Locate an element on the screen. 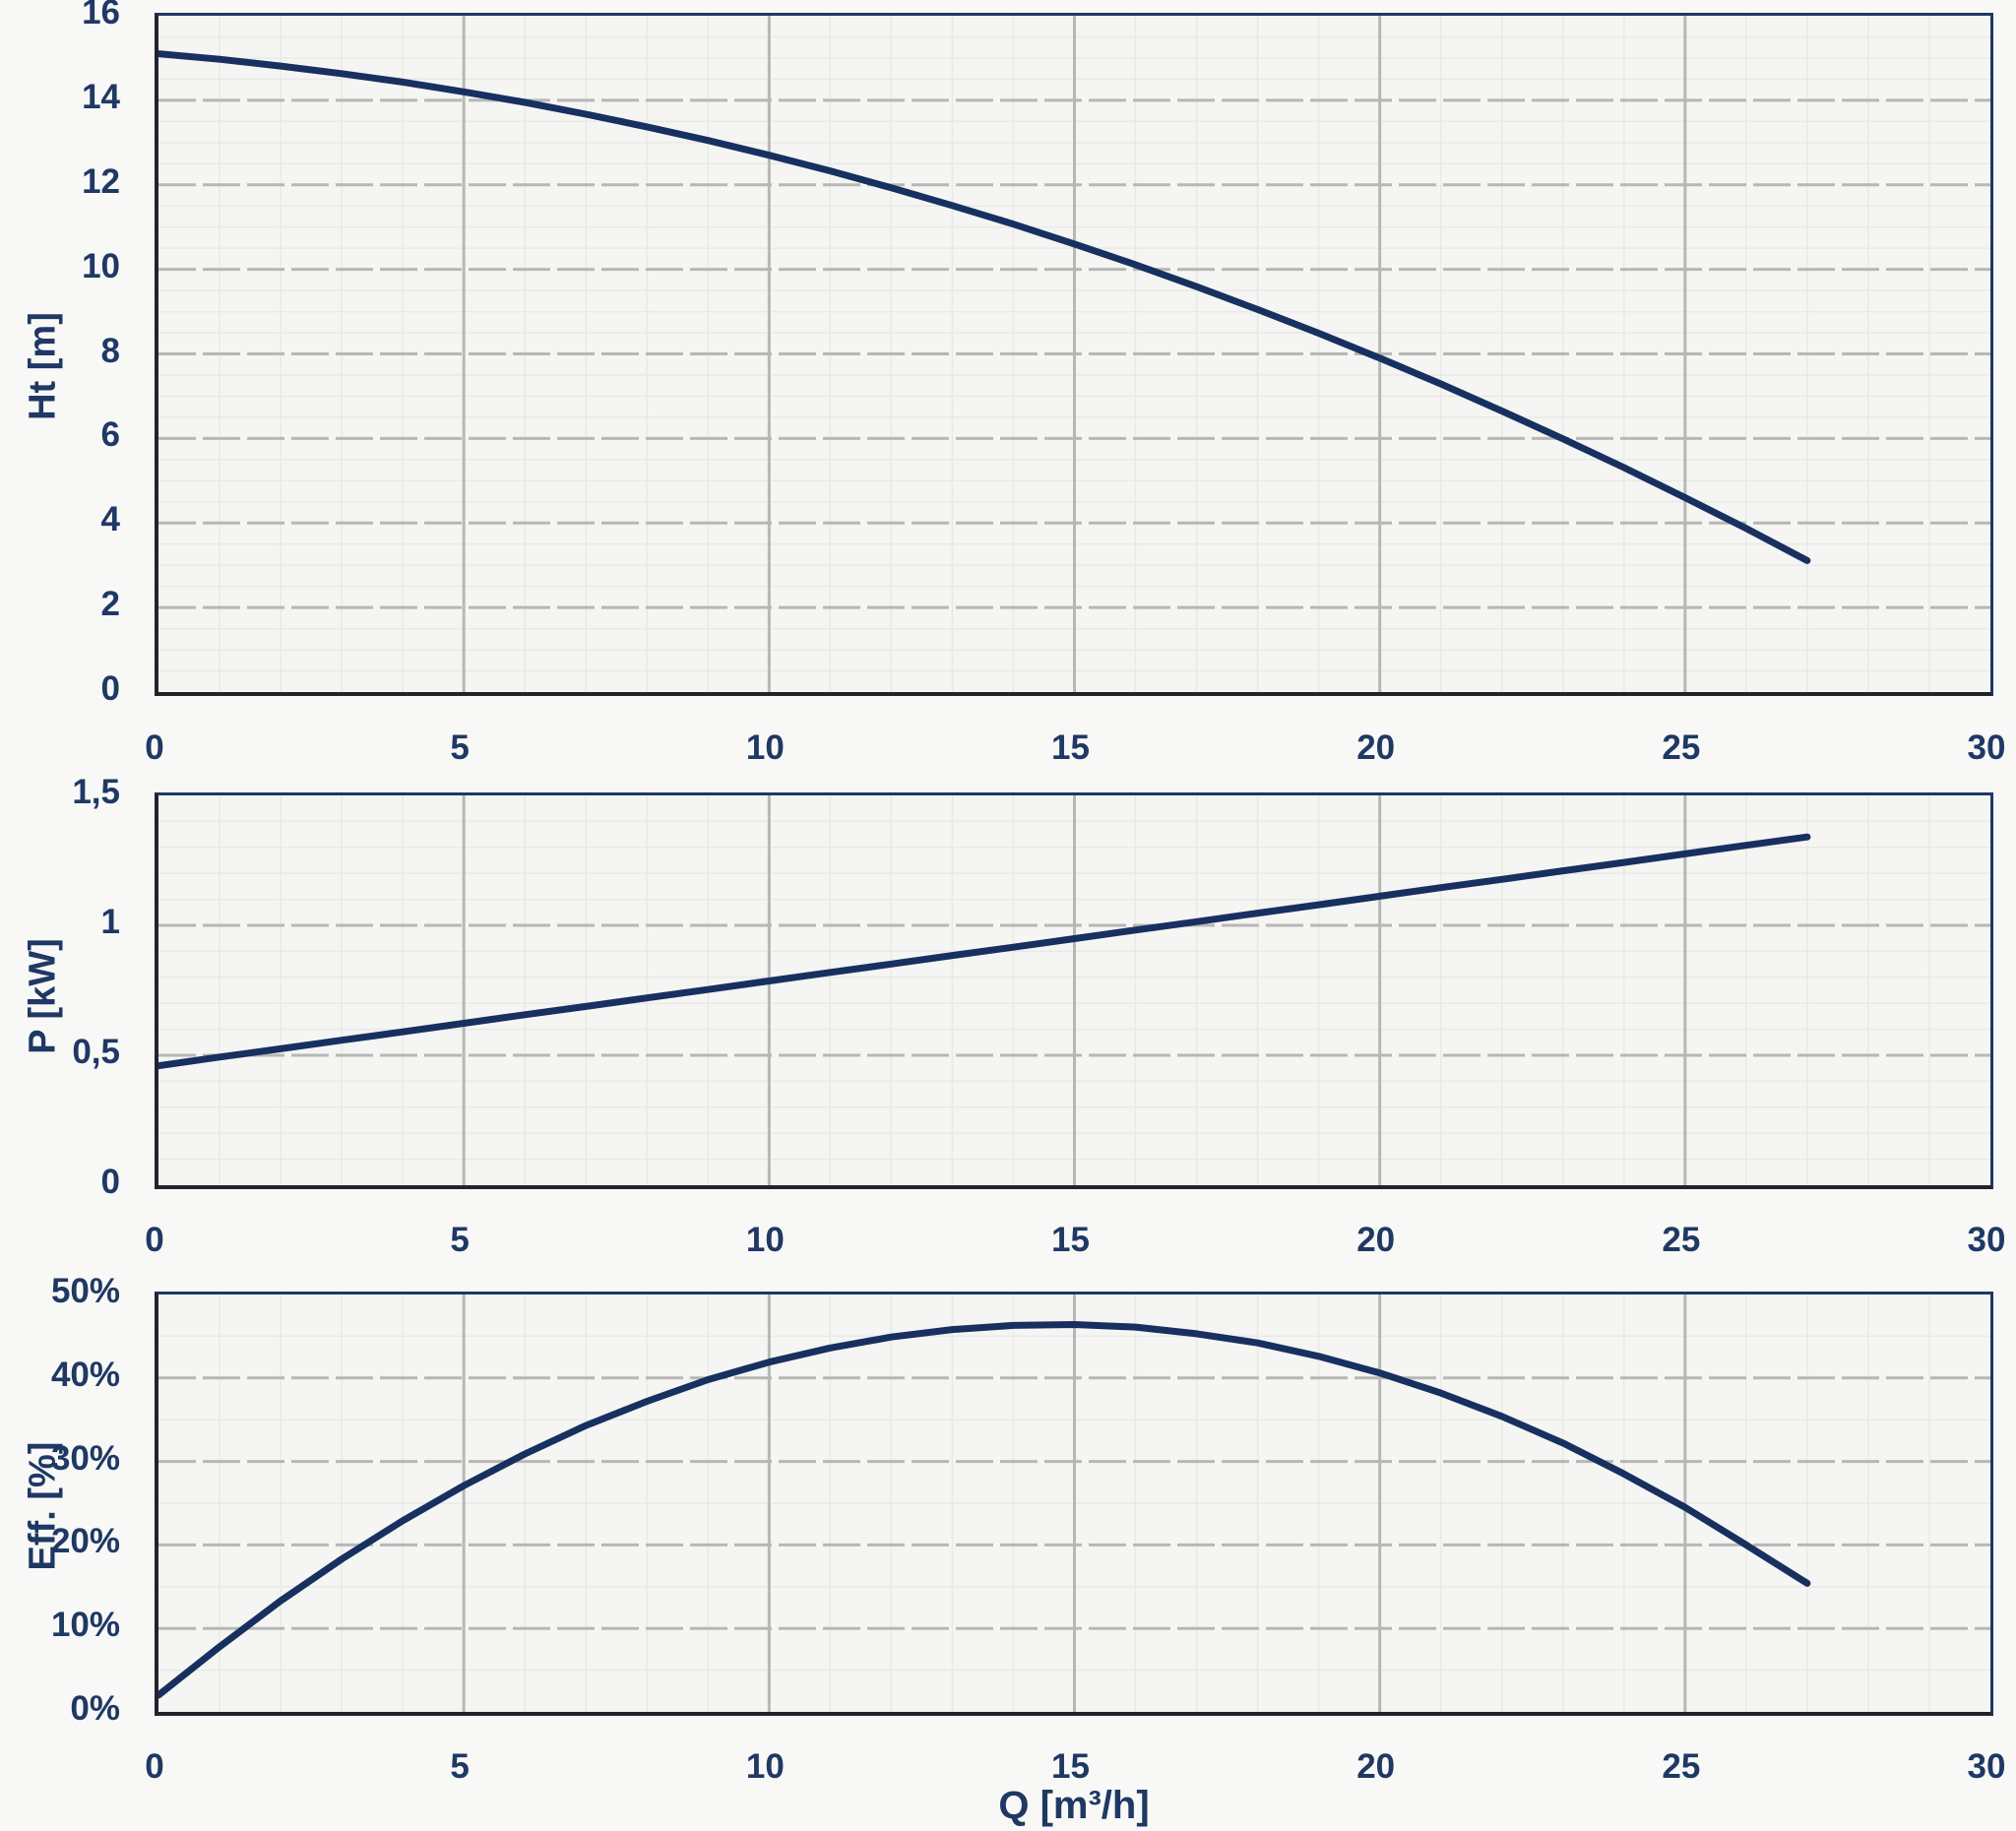 This screenshot has height=1831, width=2016. y-tick-label: 1 is located at coordinates (110, 922).